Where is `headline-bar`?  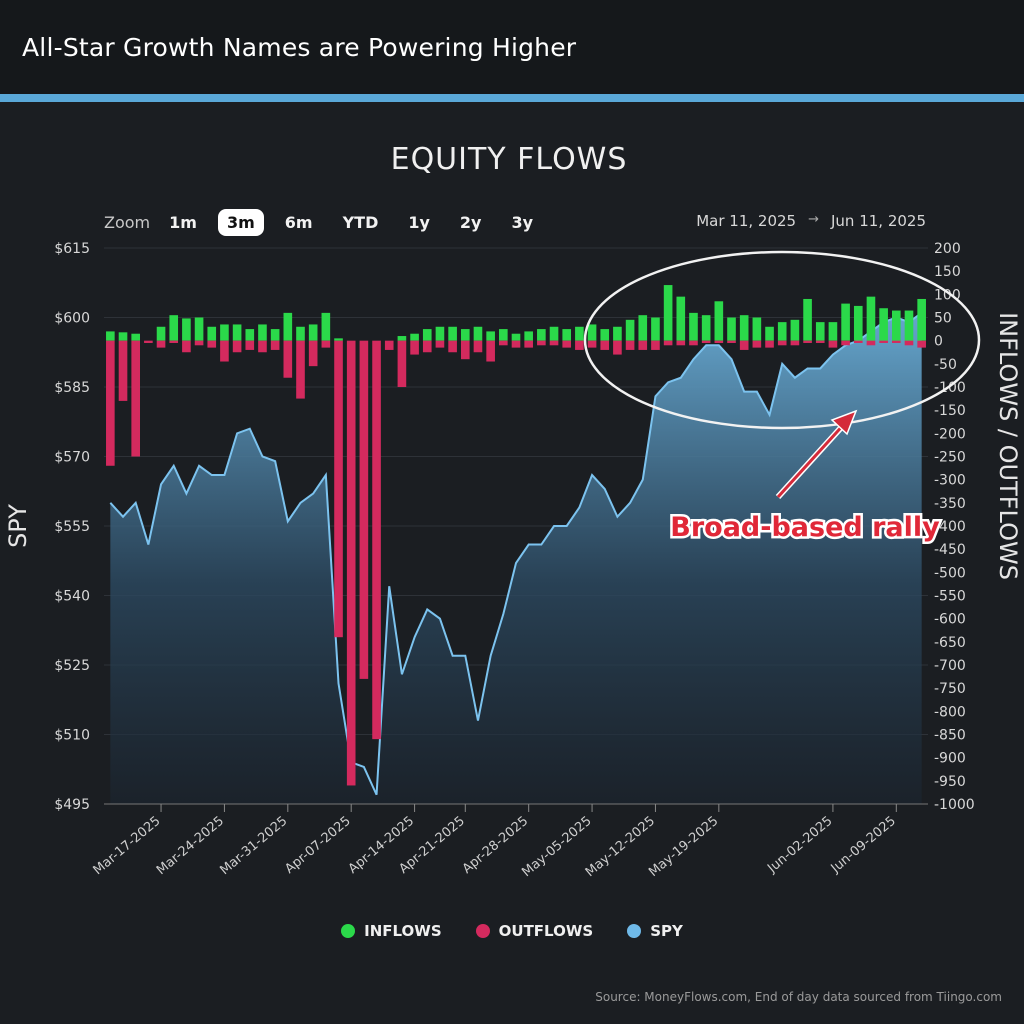 headline-bar is located at coordinates (512, 47).